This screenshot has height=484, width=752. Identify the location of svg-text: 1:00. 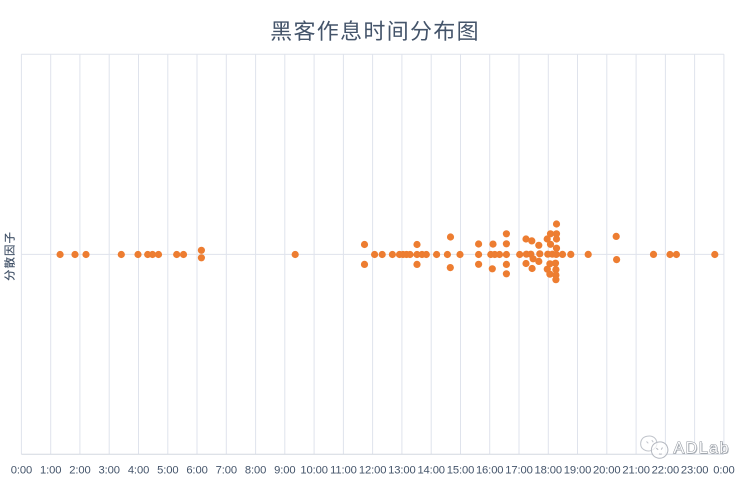
(50, 471).